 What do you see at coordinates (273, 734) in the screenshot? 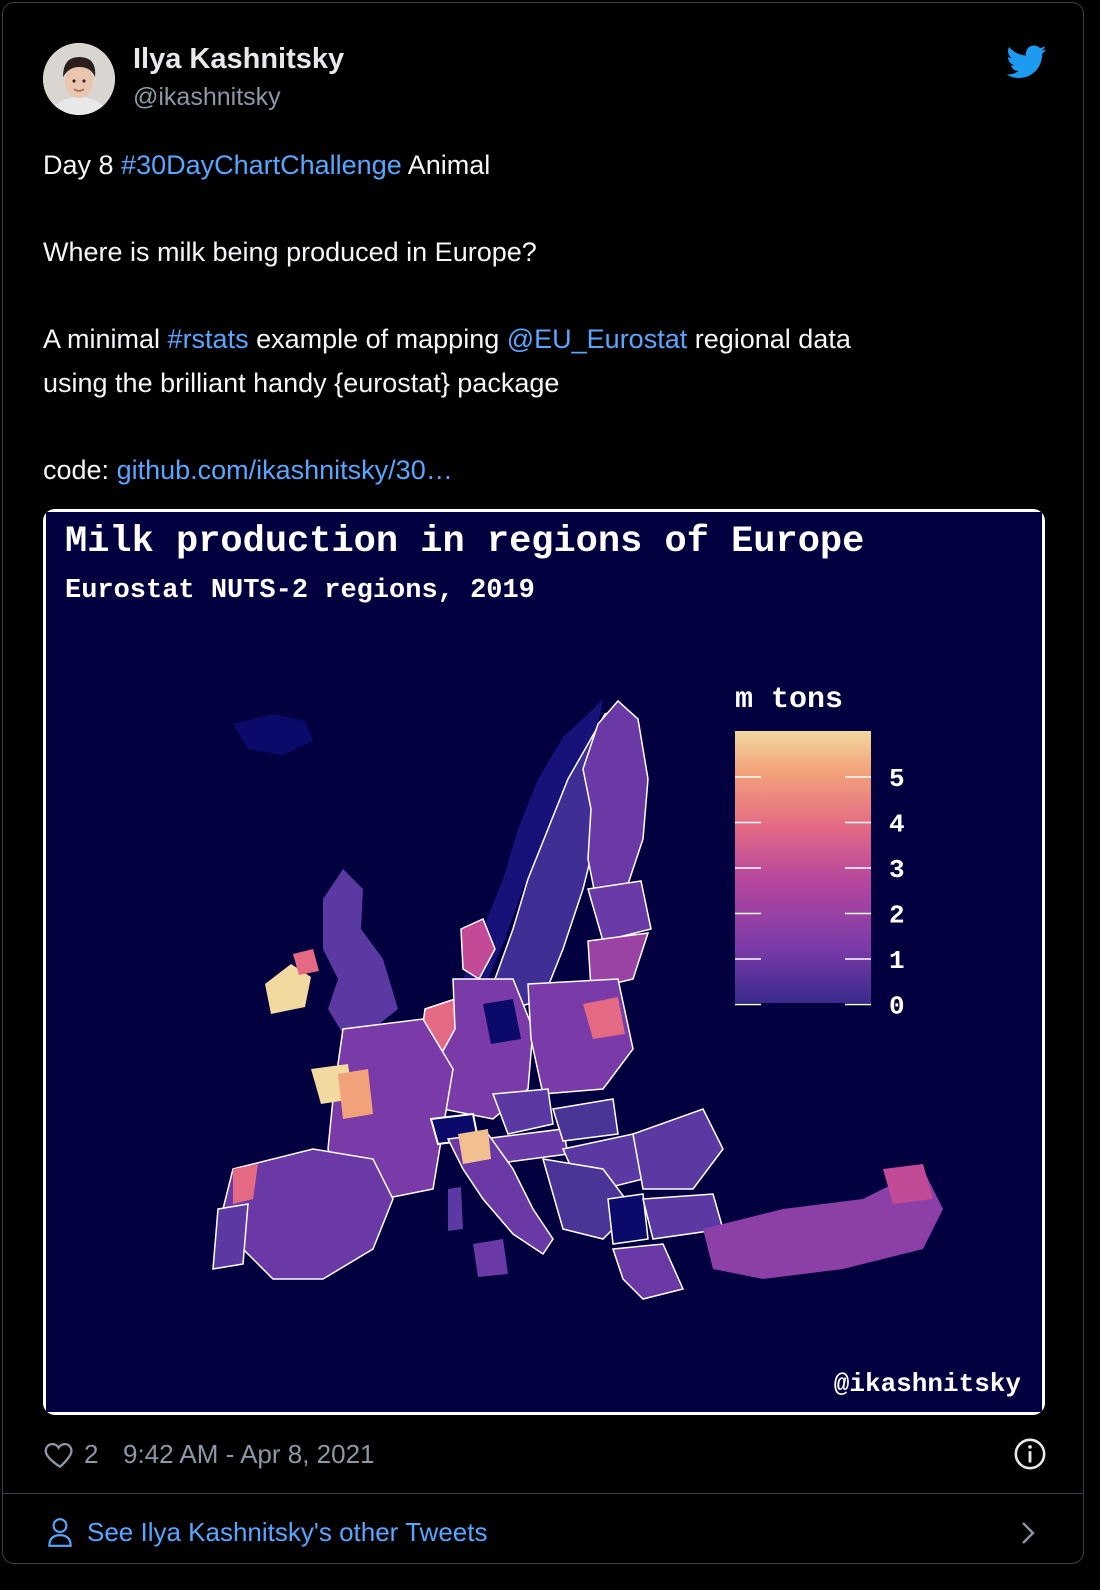
I see `region-iceland` at bounding box center [273, 734].